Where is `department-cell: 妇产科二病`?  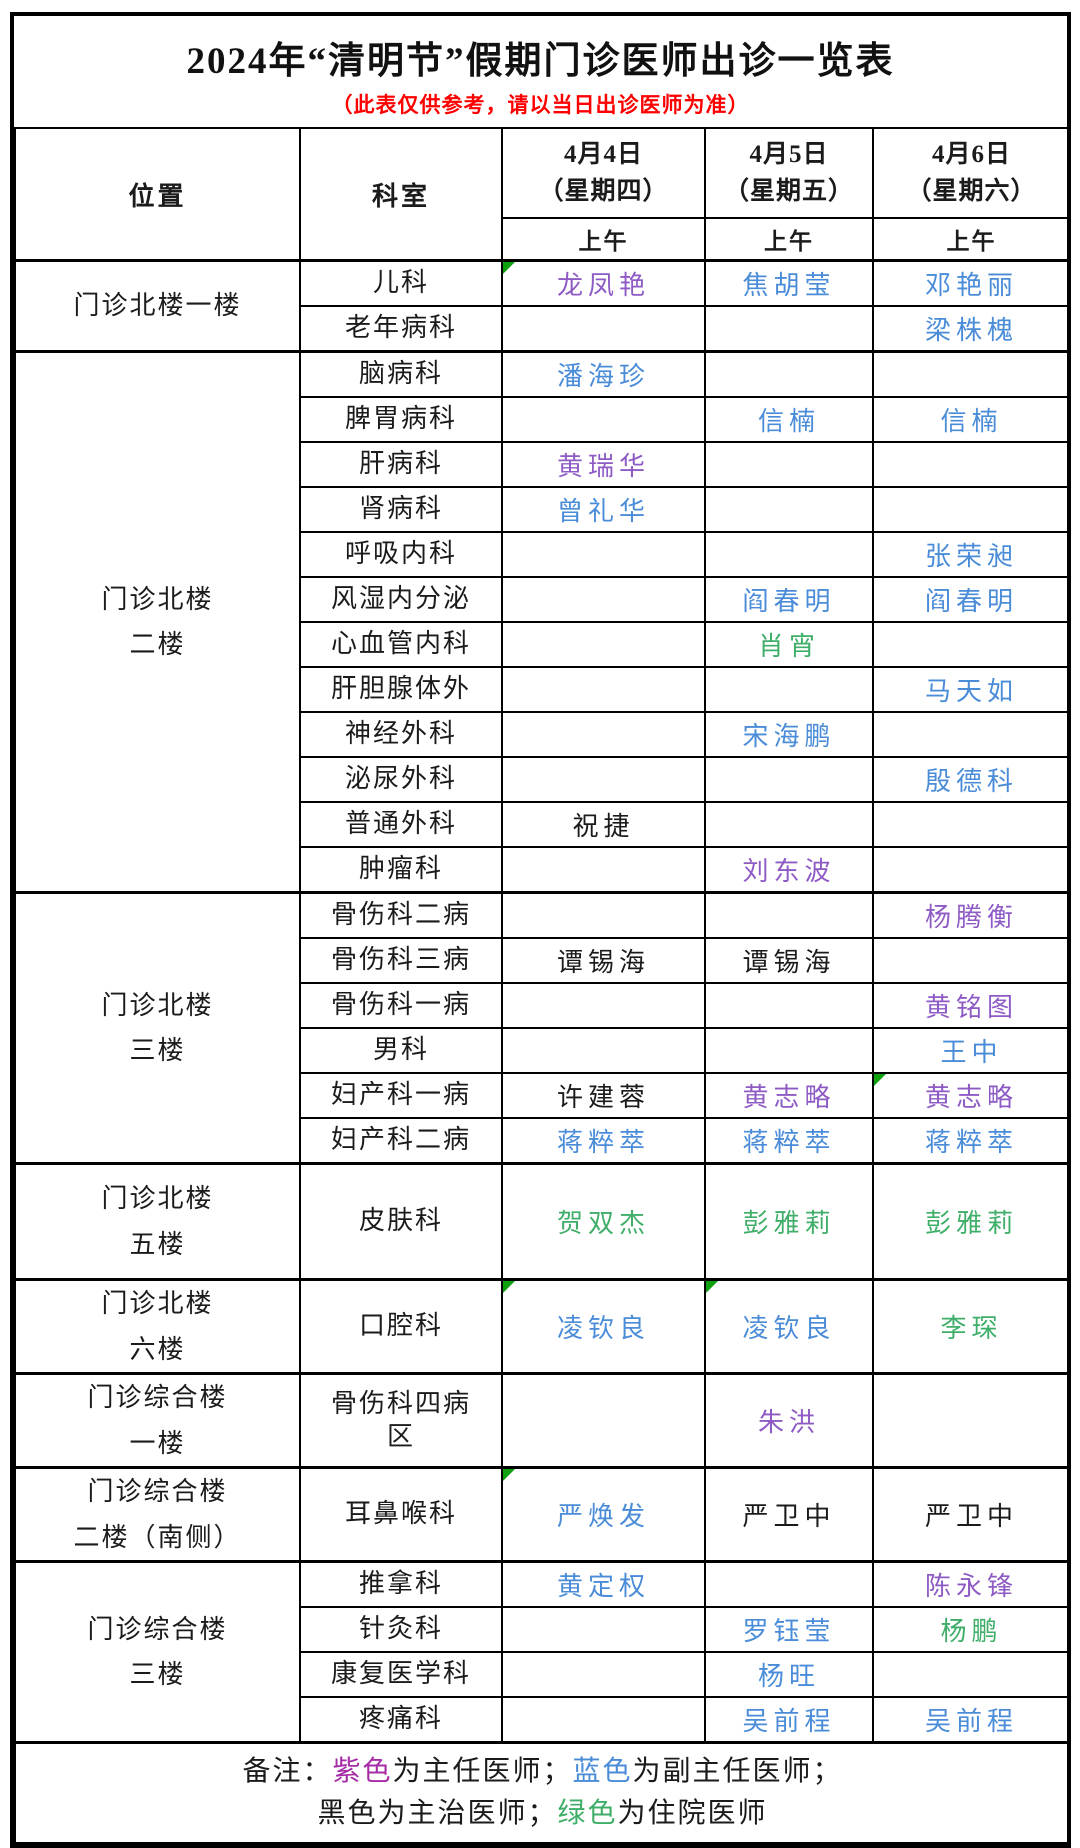 department-cell: 妇产科二病 is located at coordinates (401, 1141).